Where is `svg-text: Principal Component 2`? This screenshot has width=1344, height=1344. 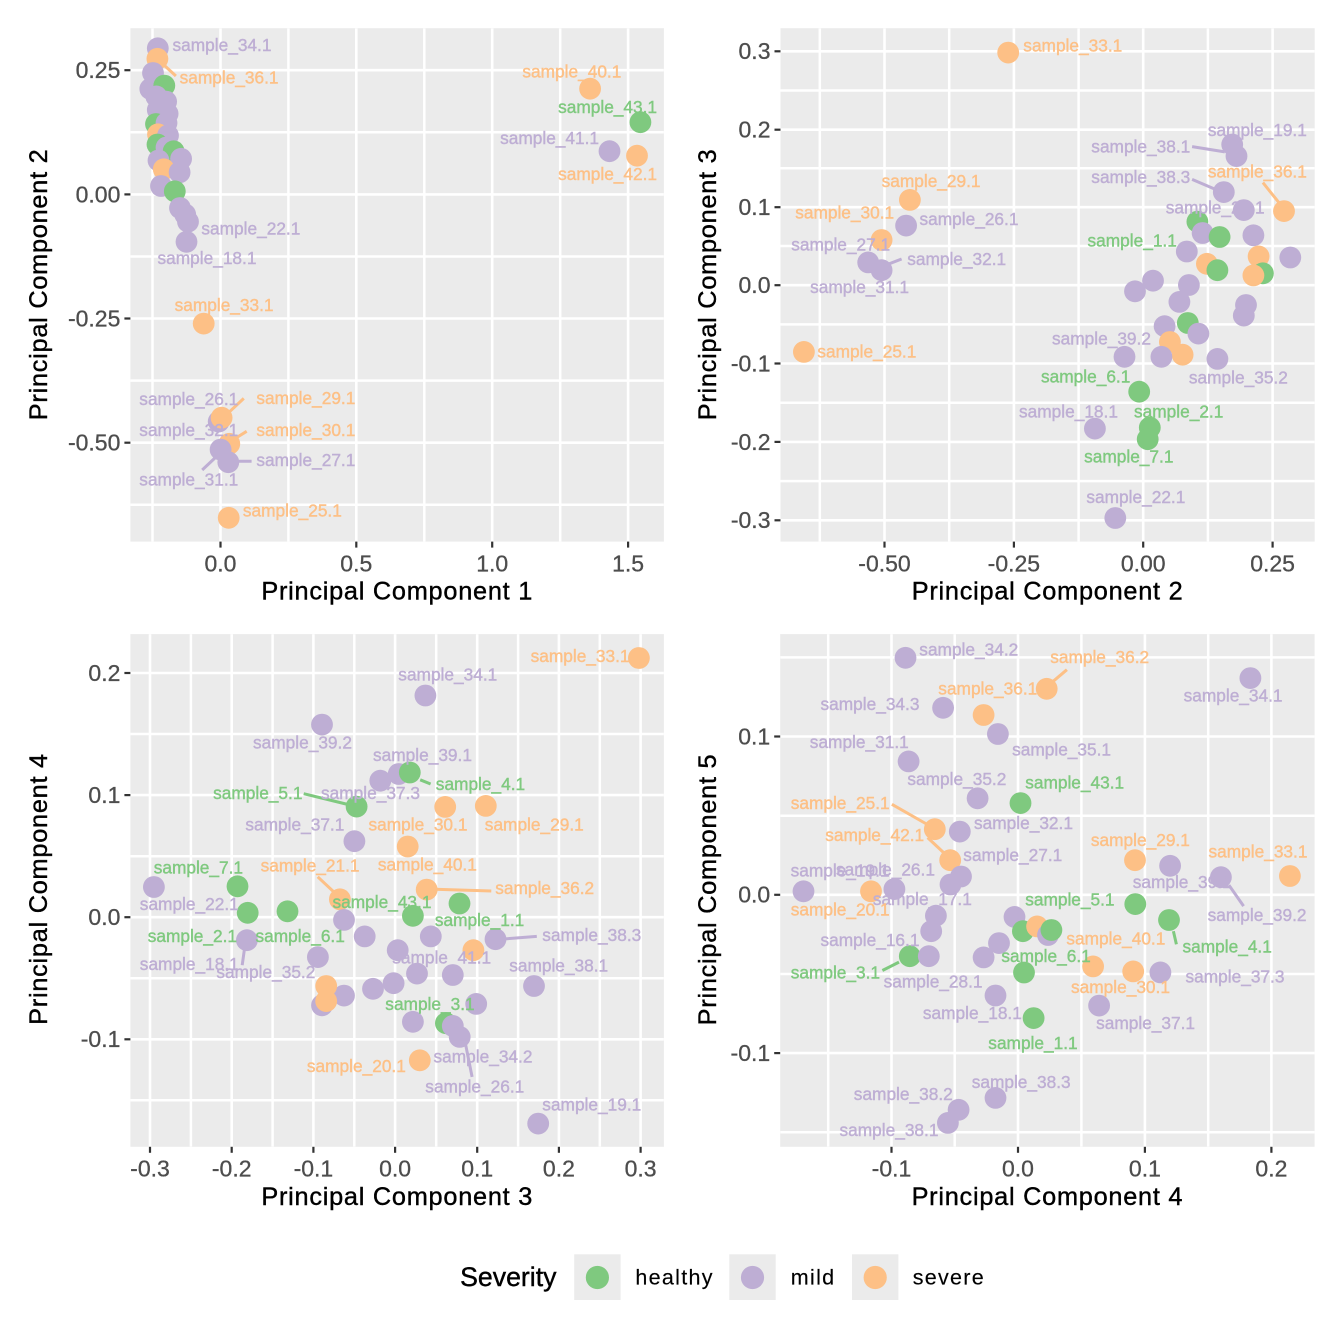 svg-text: Principal Component 2 is located at coordinates (39, 285).